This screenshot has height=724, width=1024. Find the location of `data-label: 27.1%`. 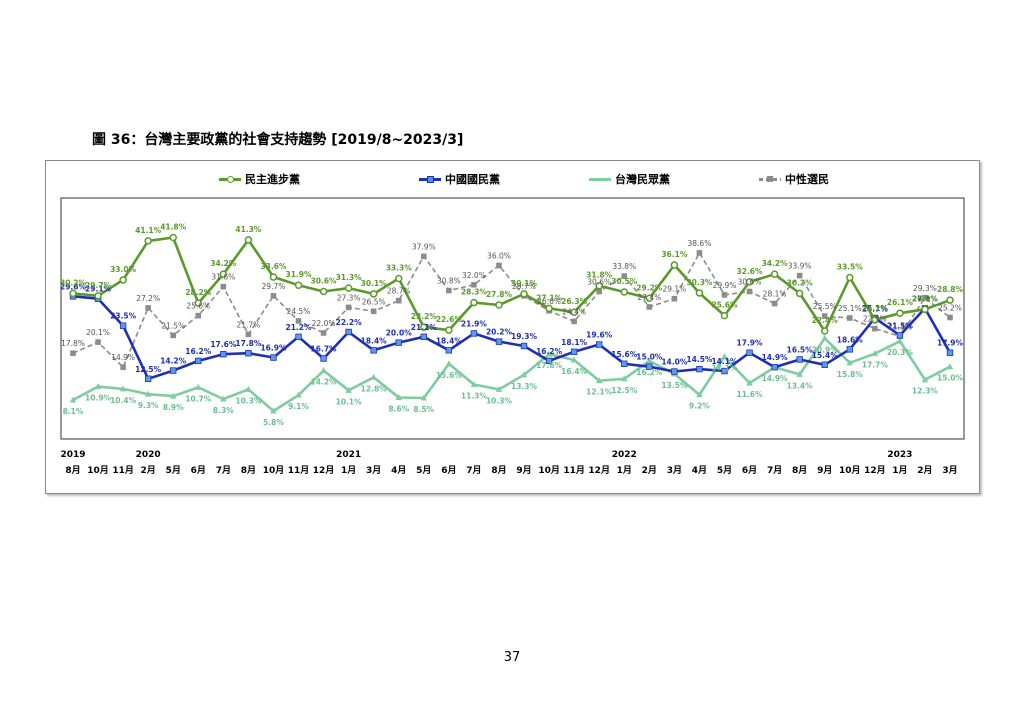

data-label: 27.1% is located at coordinates (925, 298).